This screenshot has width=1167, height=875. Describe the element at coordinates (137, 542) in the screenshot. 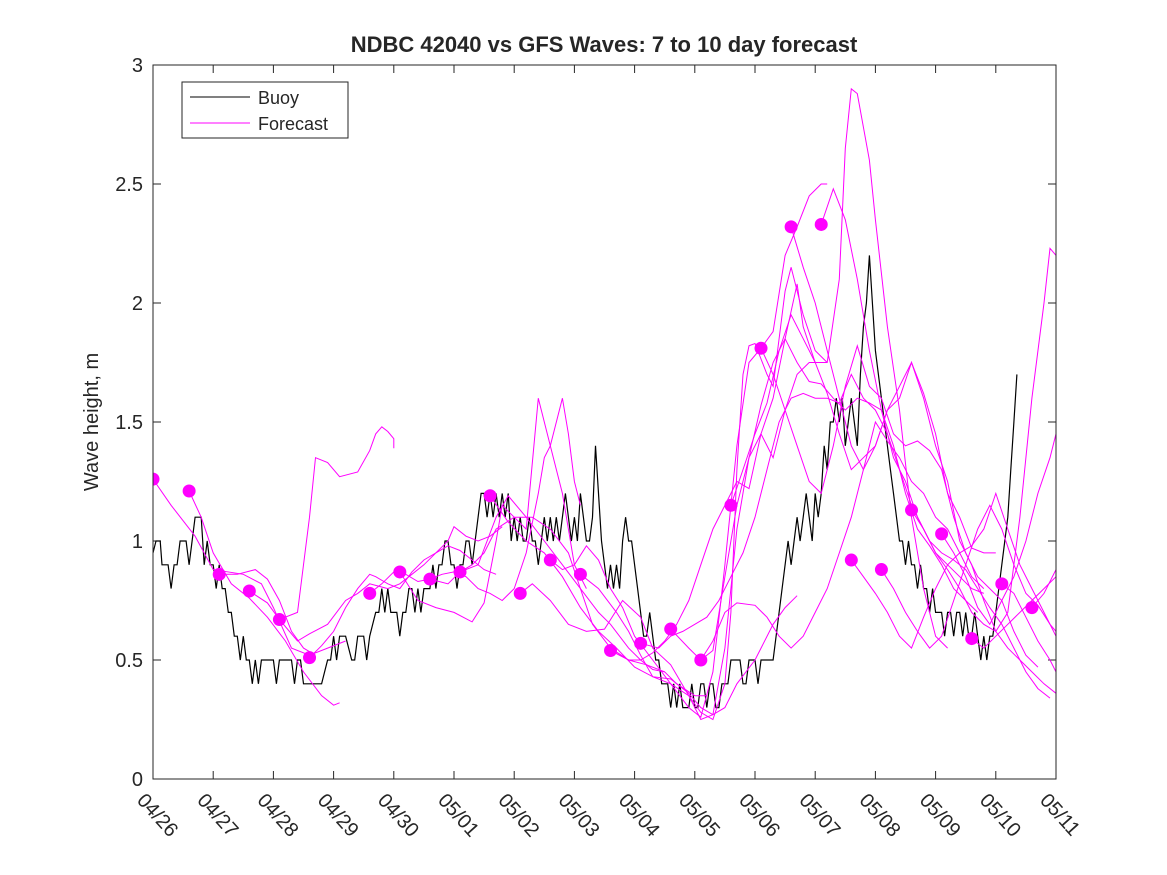

I see `y-tick-label: 1` at that location.